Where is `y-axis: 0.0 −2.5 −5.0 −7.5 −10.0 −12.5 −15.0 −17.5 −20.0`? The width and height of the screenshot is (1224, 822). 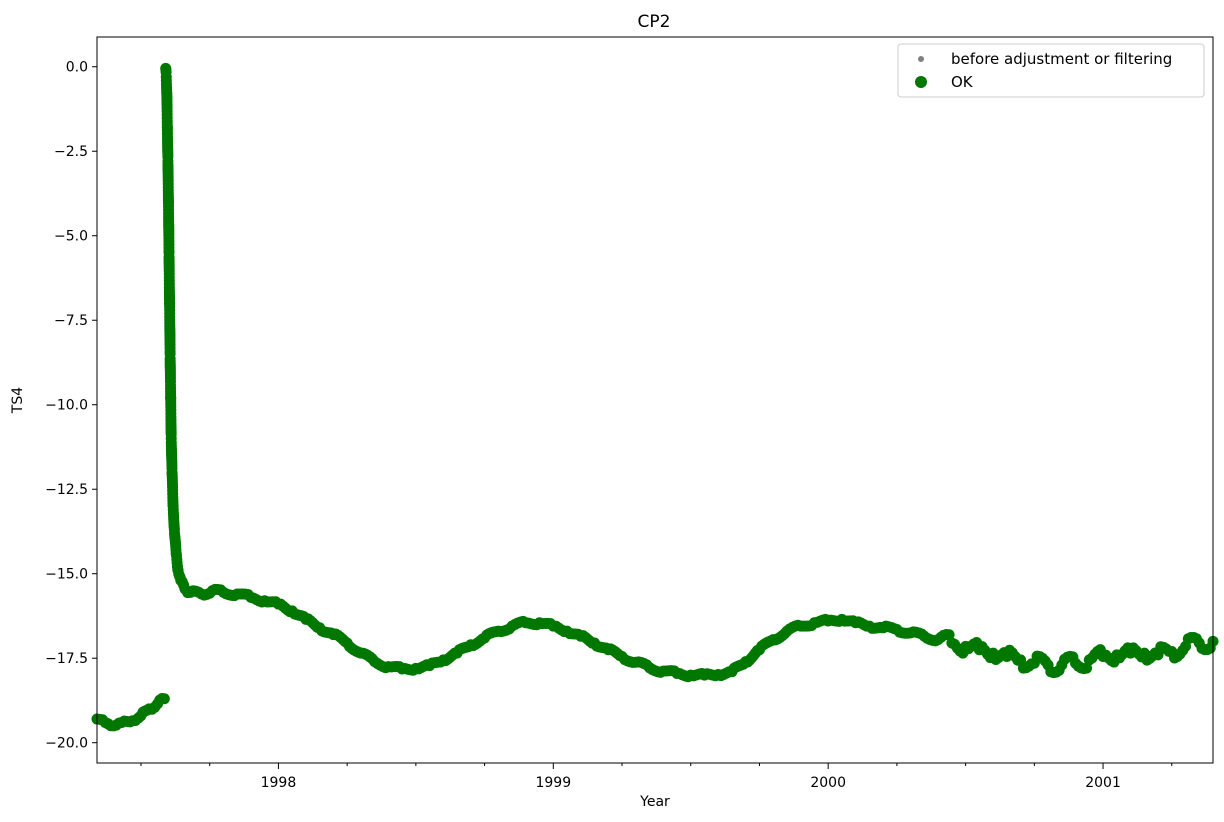
y-axis: 0.0 −2.5 −5.0 −7.5 −10.0 −12.5 −15.0 −17.5 −20.0 is located at coordinates (71, 406).